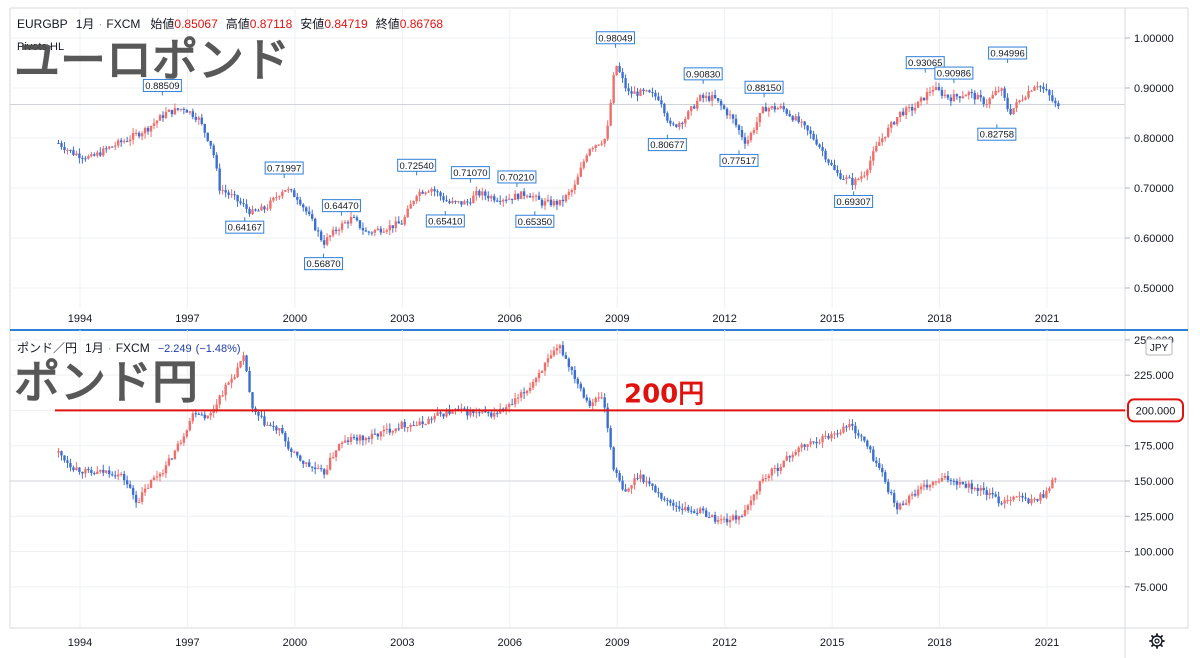 This screenshot has width=1200, height=658. What do you see at coordinates (295, 319) in the screenshot?
I see `time-tick-label: 2000` at bounding box center [295, 319].